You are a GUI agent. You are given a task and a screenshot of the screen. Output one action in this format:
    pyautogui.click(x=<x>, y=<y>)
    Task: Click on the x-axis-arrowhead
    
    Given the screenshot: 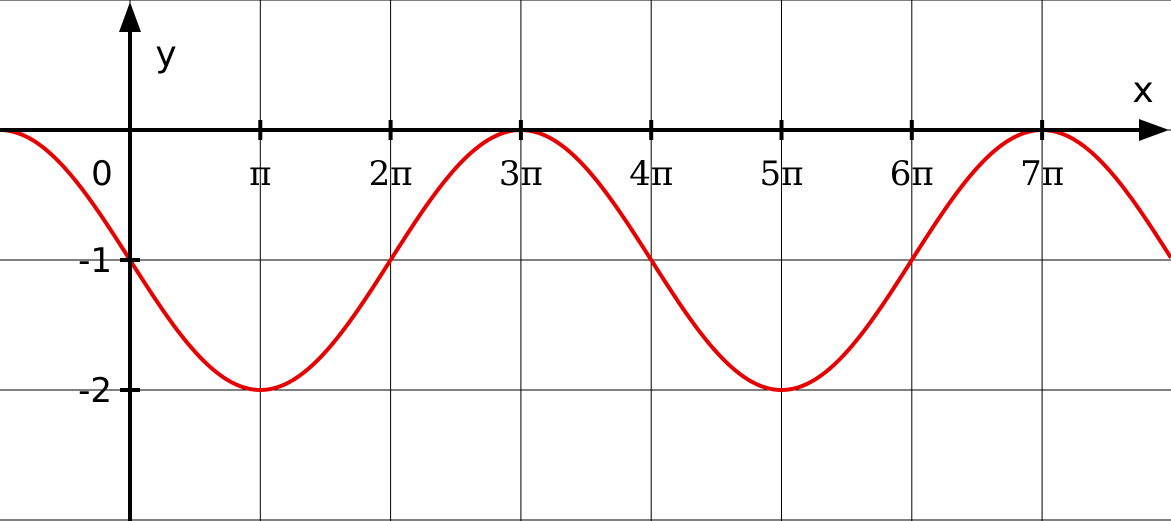 What is the action you would take?
    pyautogui.click(x=1154, y=130)
    